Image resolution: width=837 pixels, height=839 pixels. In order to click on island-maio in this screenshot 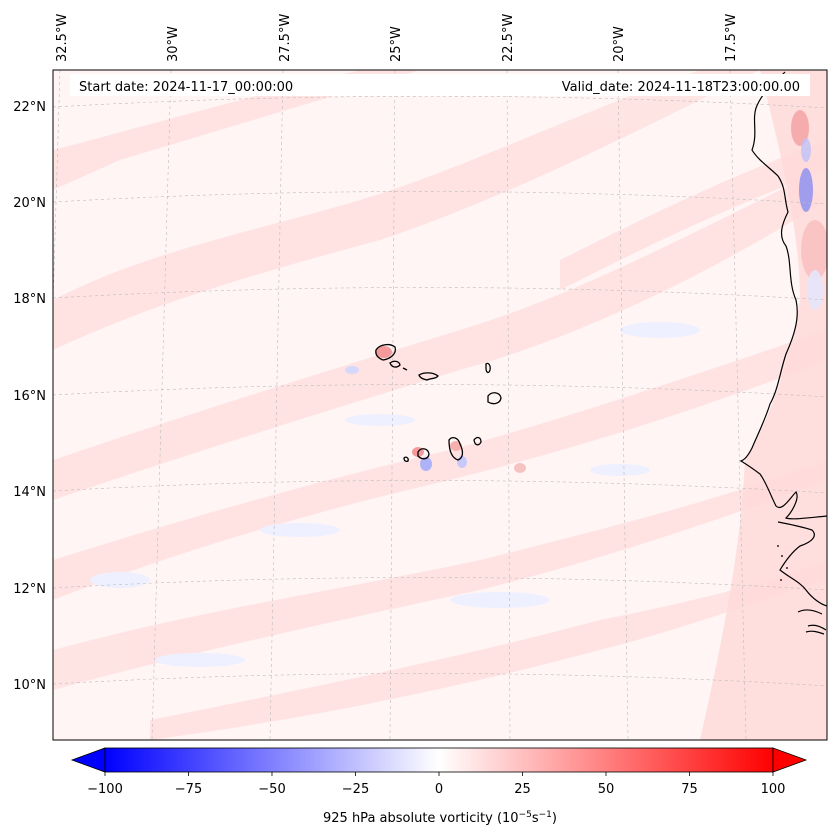, I will do `click(477, 441)`.